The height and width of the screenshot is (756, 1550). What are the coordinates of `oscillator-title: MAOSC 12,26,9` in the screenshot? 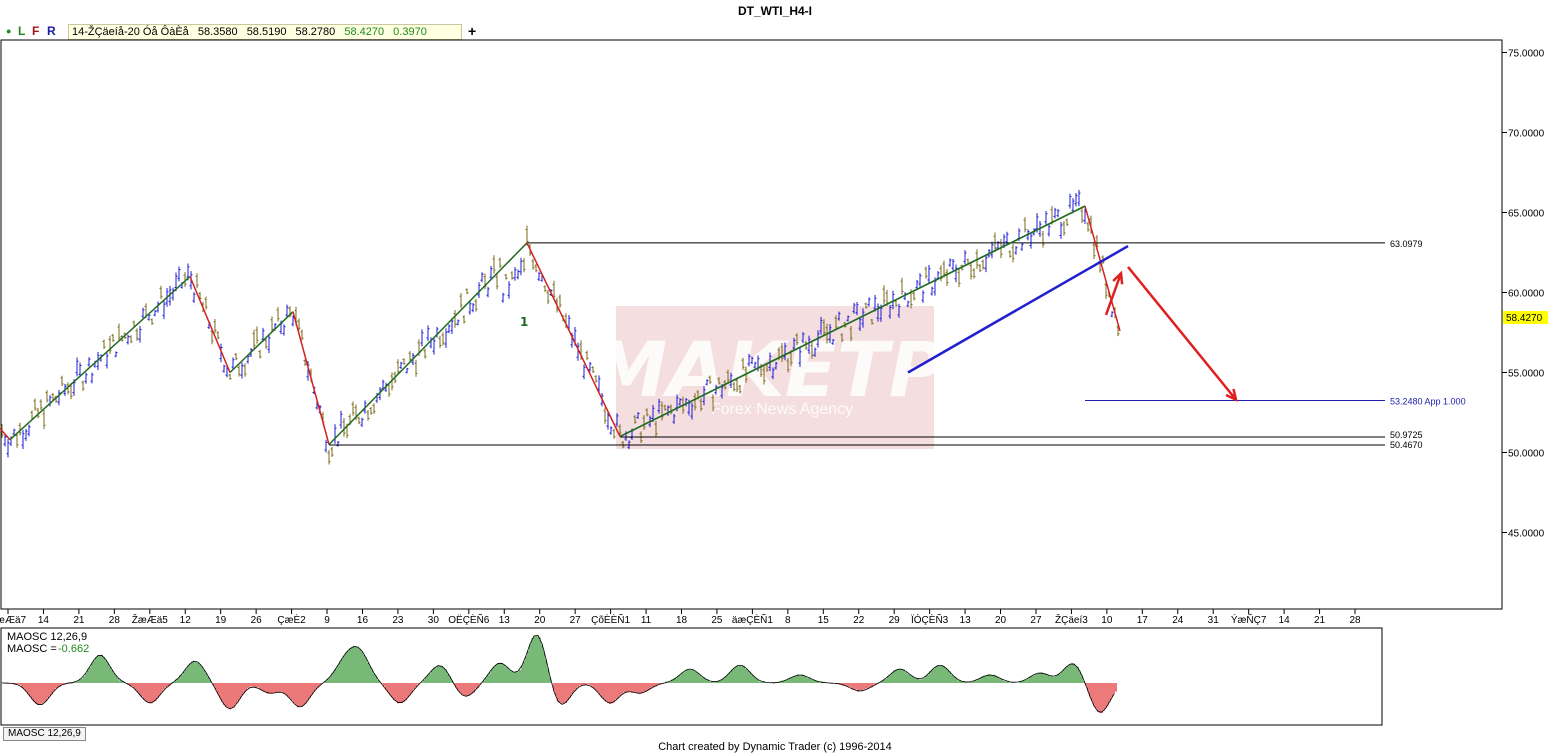 It's located at (47, 637).